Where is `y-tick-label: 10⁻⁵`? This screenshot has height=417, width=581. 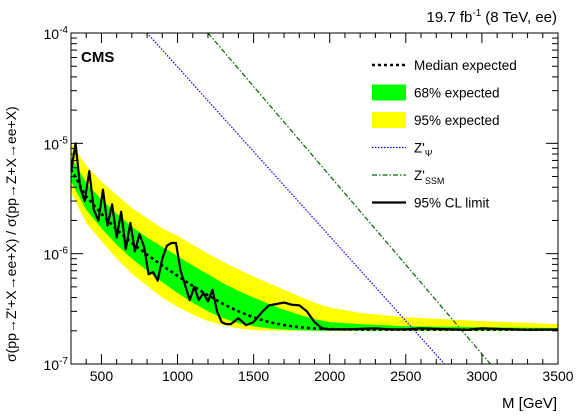
y-tick-label: 10⁻⁵ is located at coordinates (56, 143).